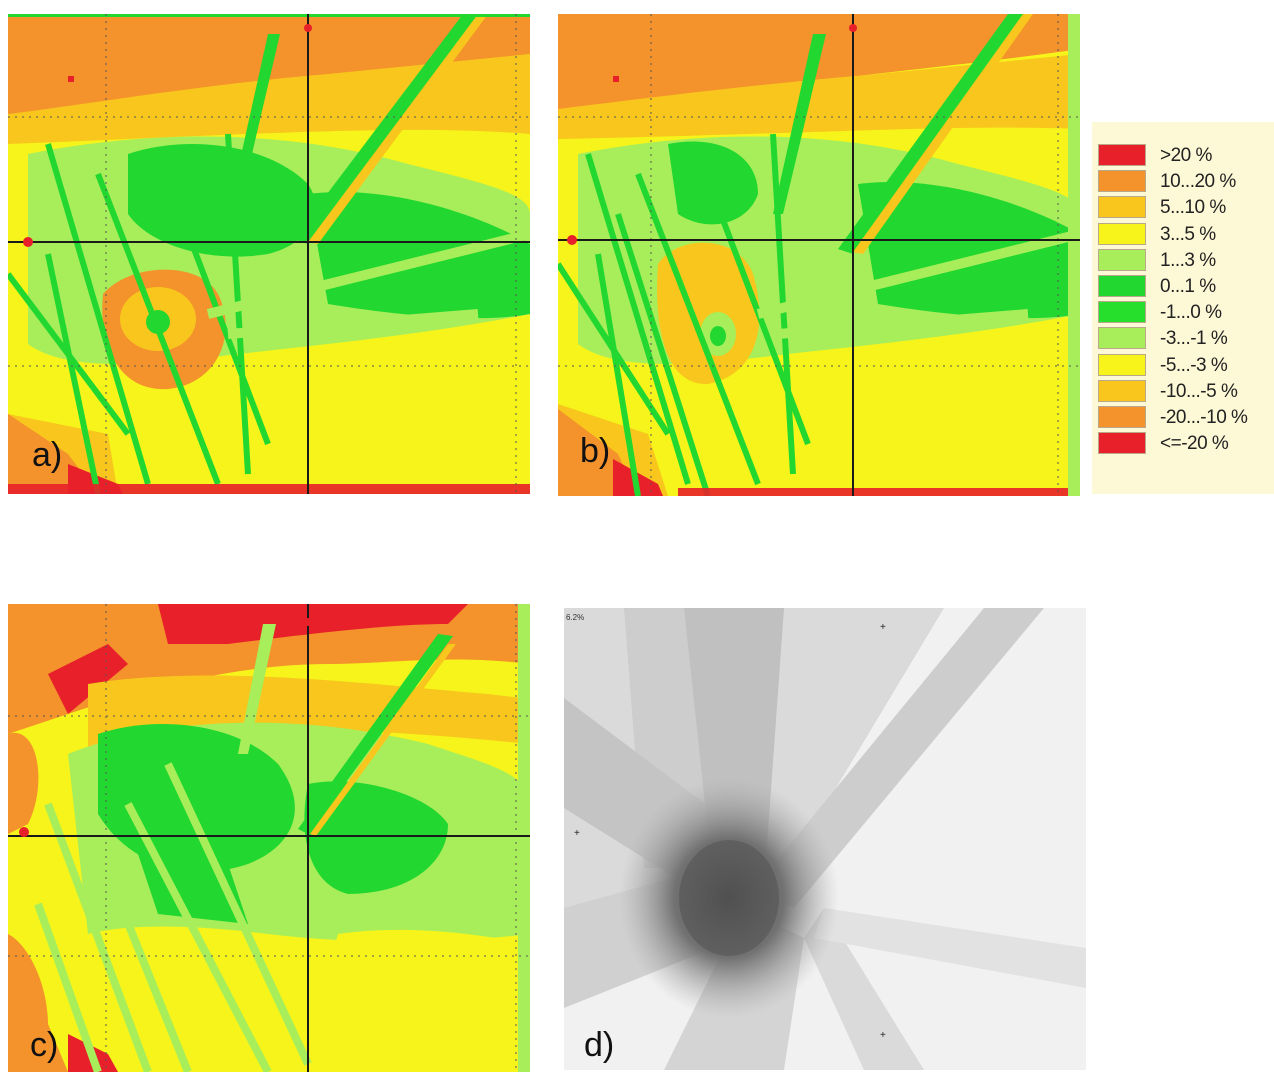  Describe the element at coordinates (599, 1045) in the screenshot. I see `panel-d-label: d)` at that location.